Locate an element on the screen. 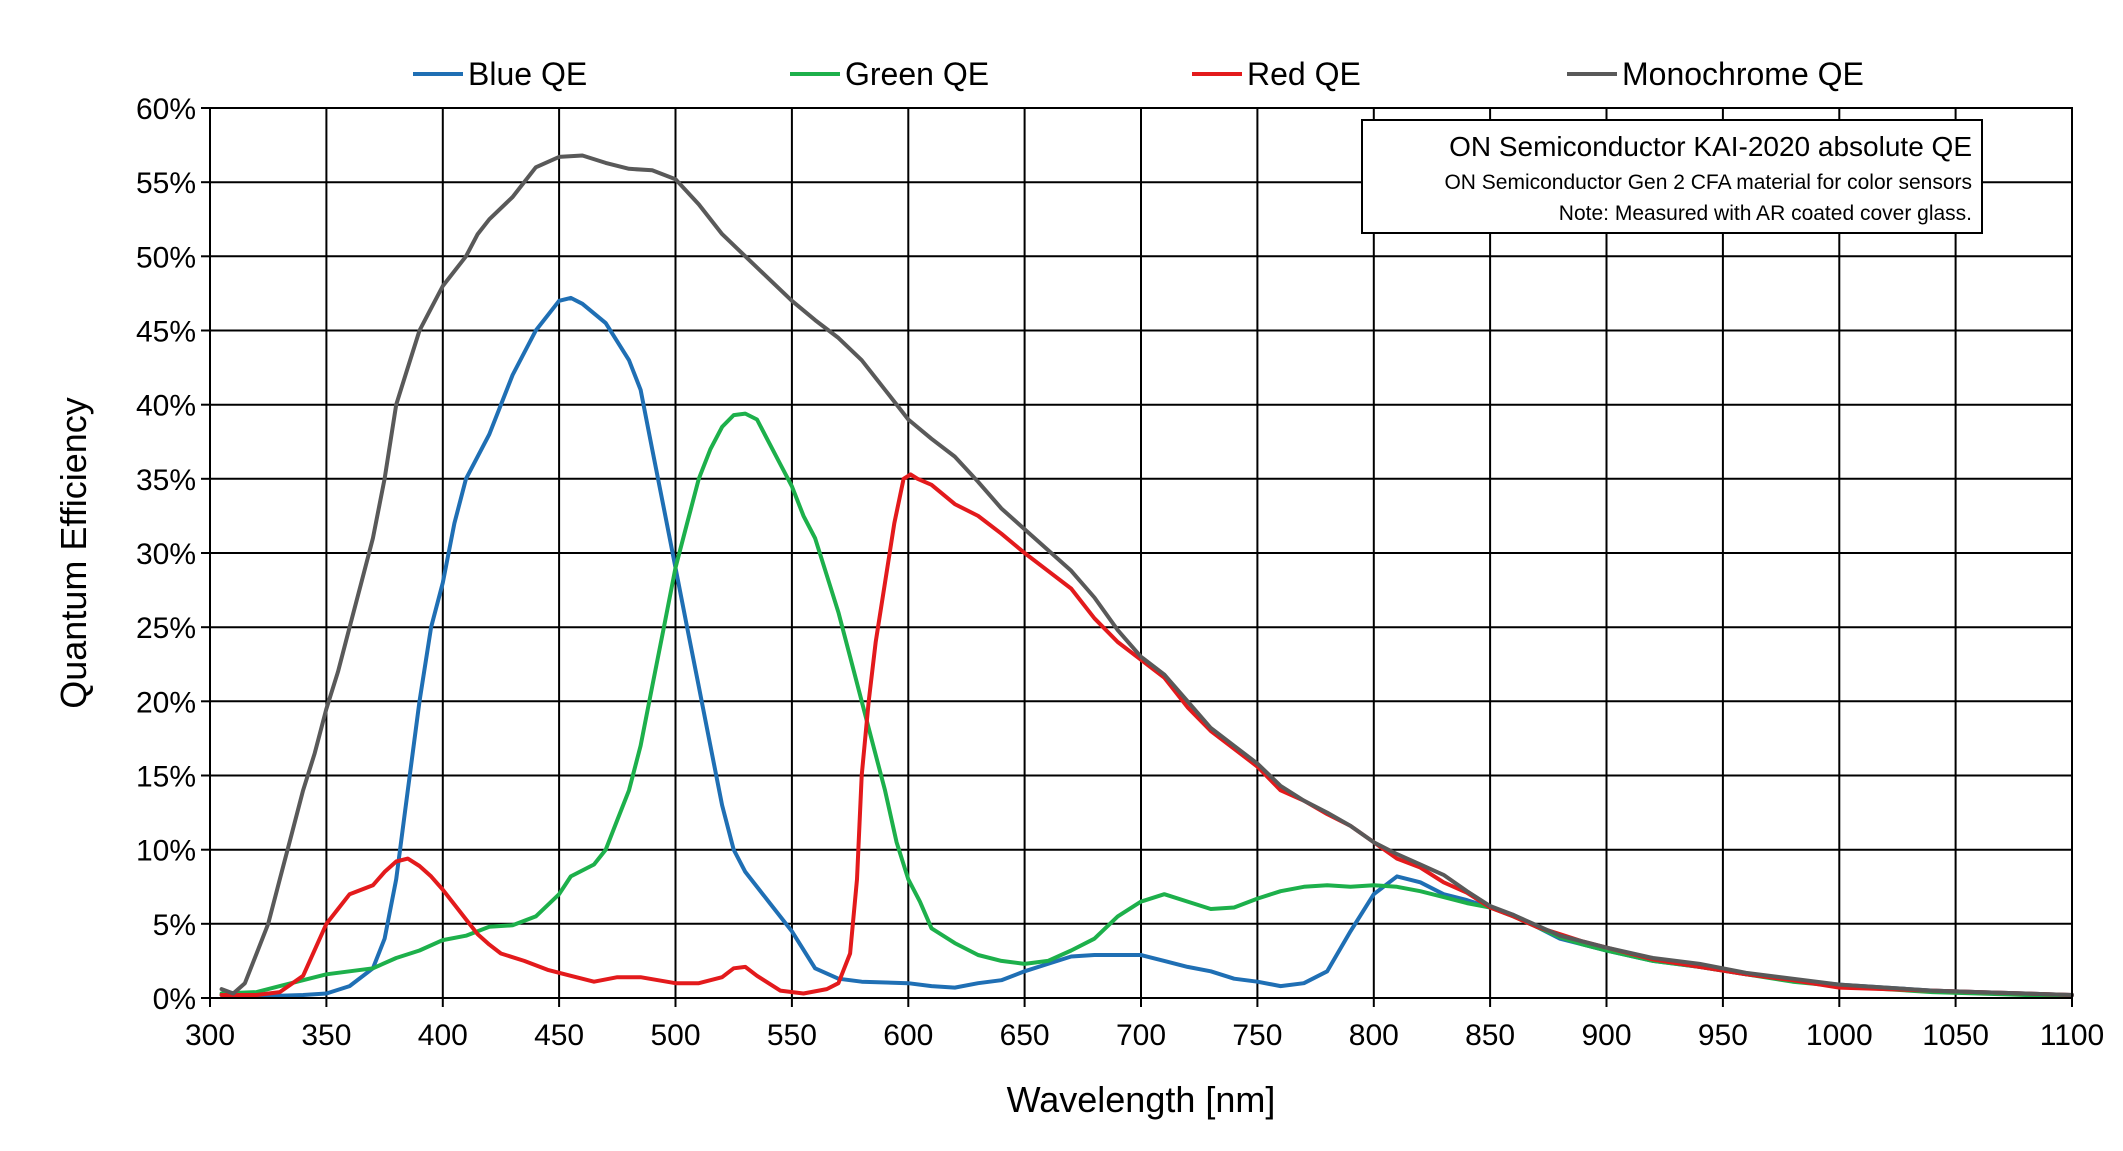  legend: Blue QE Green QE Red QE Monochrome QE is located at coordinates (1138, 74).